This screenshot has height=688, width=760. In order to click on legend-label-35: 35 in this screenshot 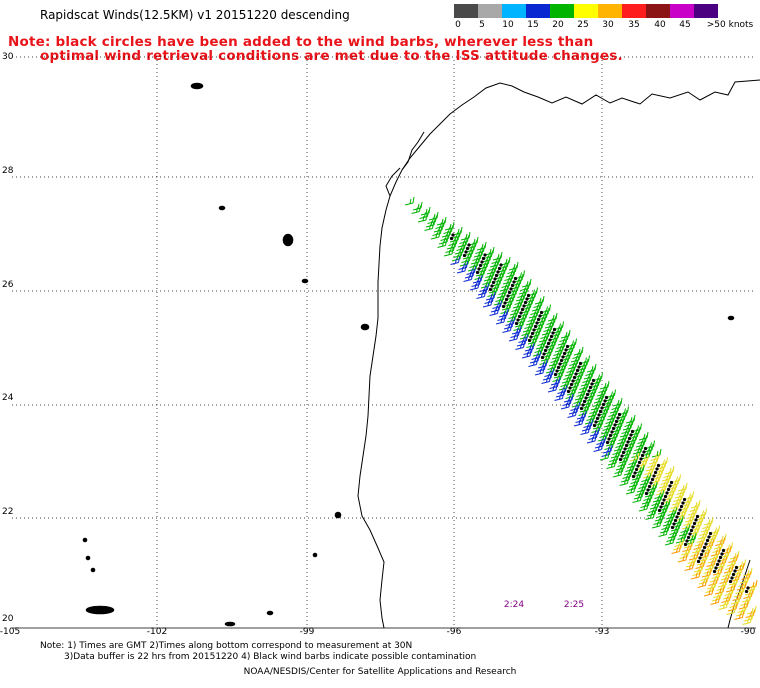, I will do `click(634, 25)`.